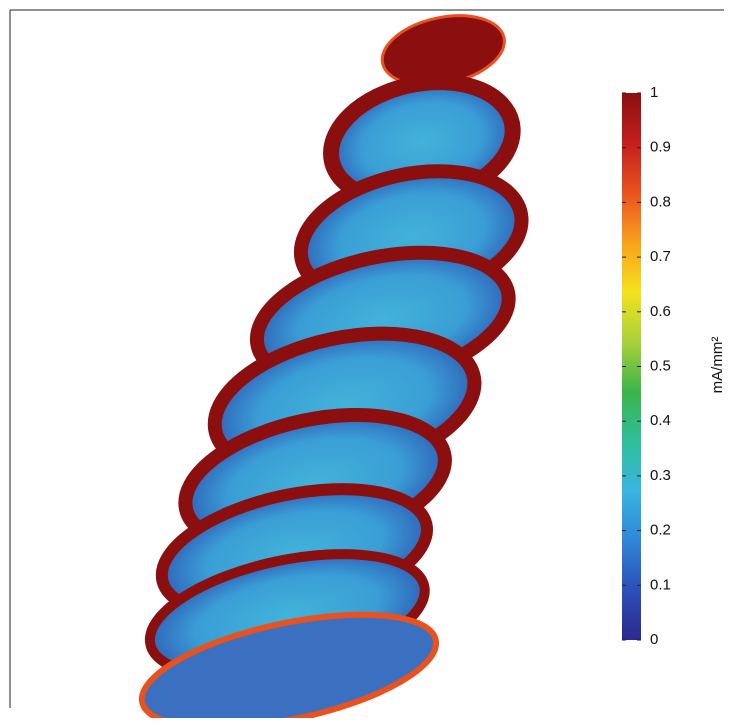 This screenshot has height=723, width=734. Describe the element at coordinates (660, 420) in the screenshot. I see `tick-label: 0.4` at that location.